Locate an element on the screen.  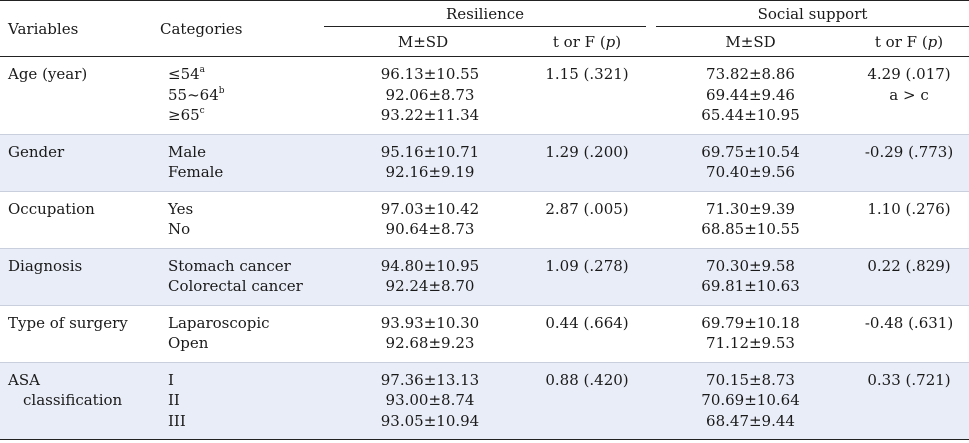
msd-value: 97.36±13.13 is located at coordinates (430, 379).